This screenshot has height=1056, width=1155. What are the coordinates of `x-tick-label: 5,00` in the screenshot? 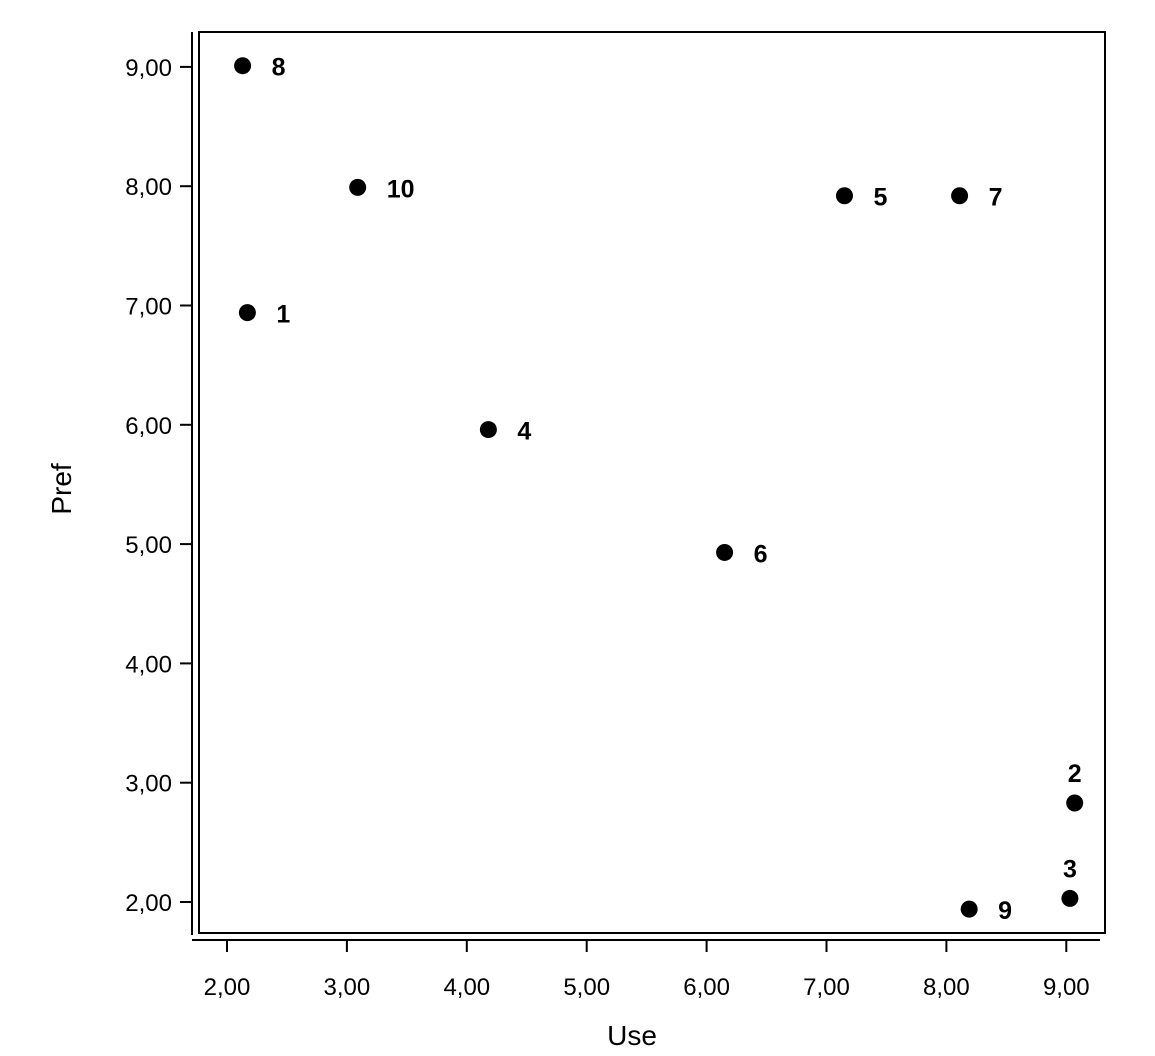 It's located at (586, 987).